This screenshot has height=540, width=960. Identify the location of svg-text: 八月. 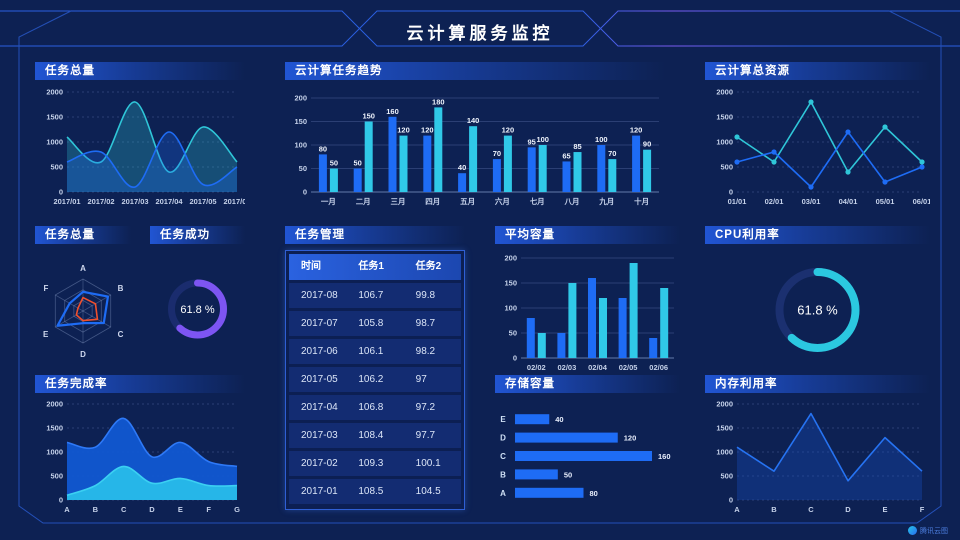
(572, 201).